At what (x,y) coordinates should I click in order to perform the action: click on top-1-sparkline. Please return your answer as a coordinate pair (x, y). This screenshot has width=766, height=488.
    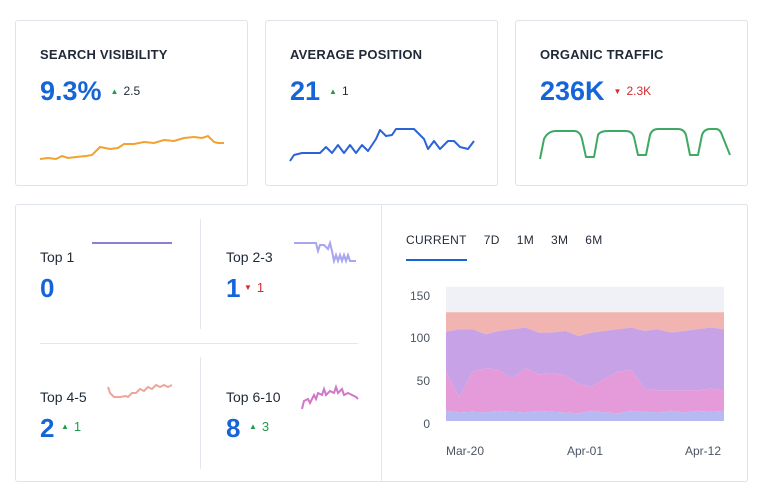
    Looking at the image, I should click on (132, 243).